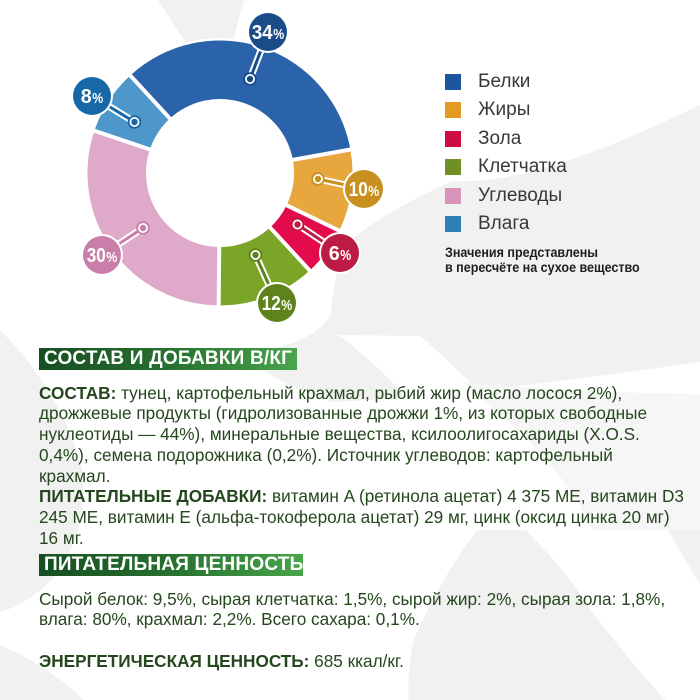 The height and width of the screenshot is (700, 700). Describe the element at coordinates (358, 190) in the screenshot. I see `svg-text: 10` at that location.